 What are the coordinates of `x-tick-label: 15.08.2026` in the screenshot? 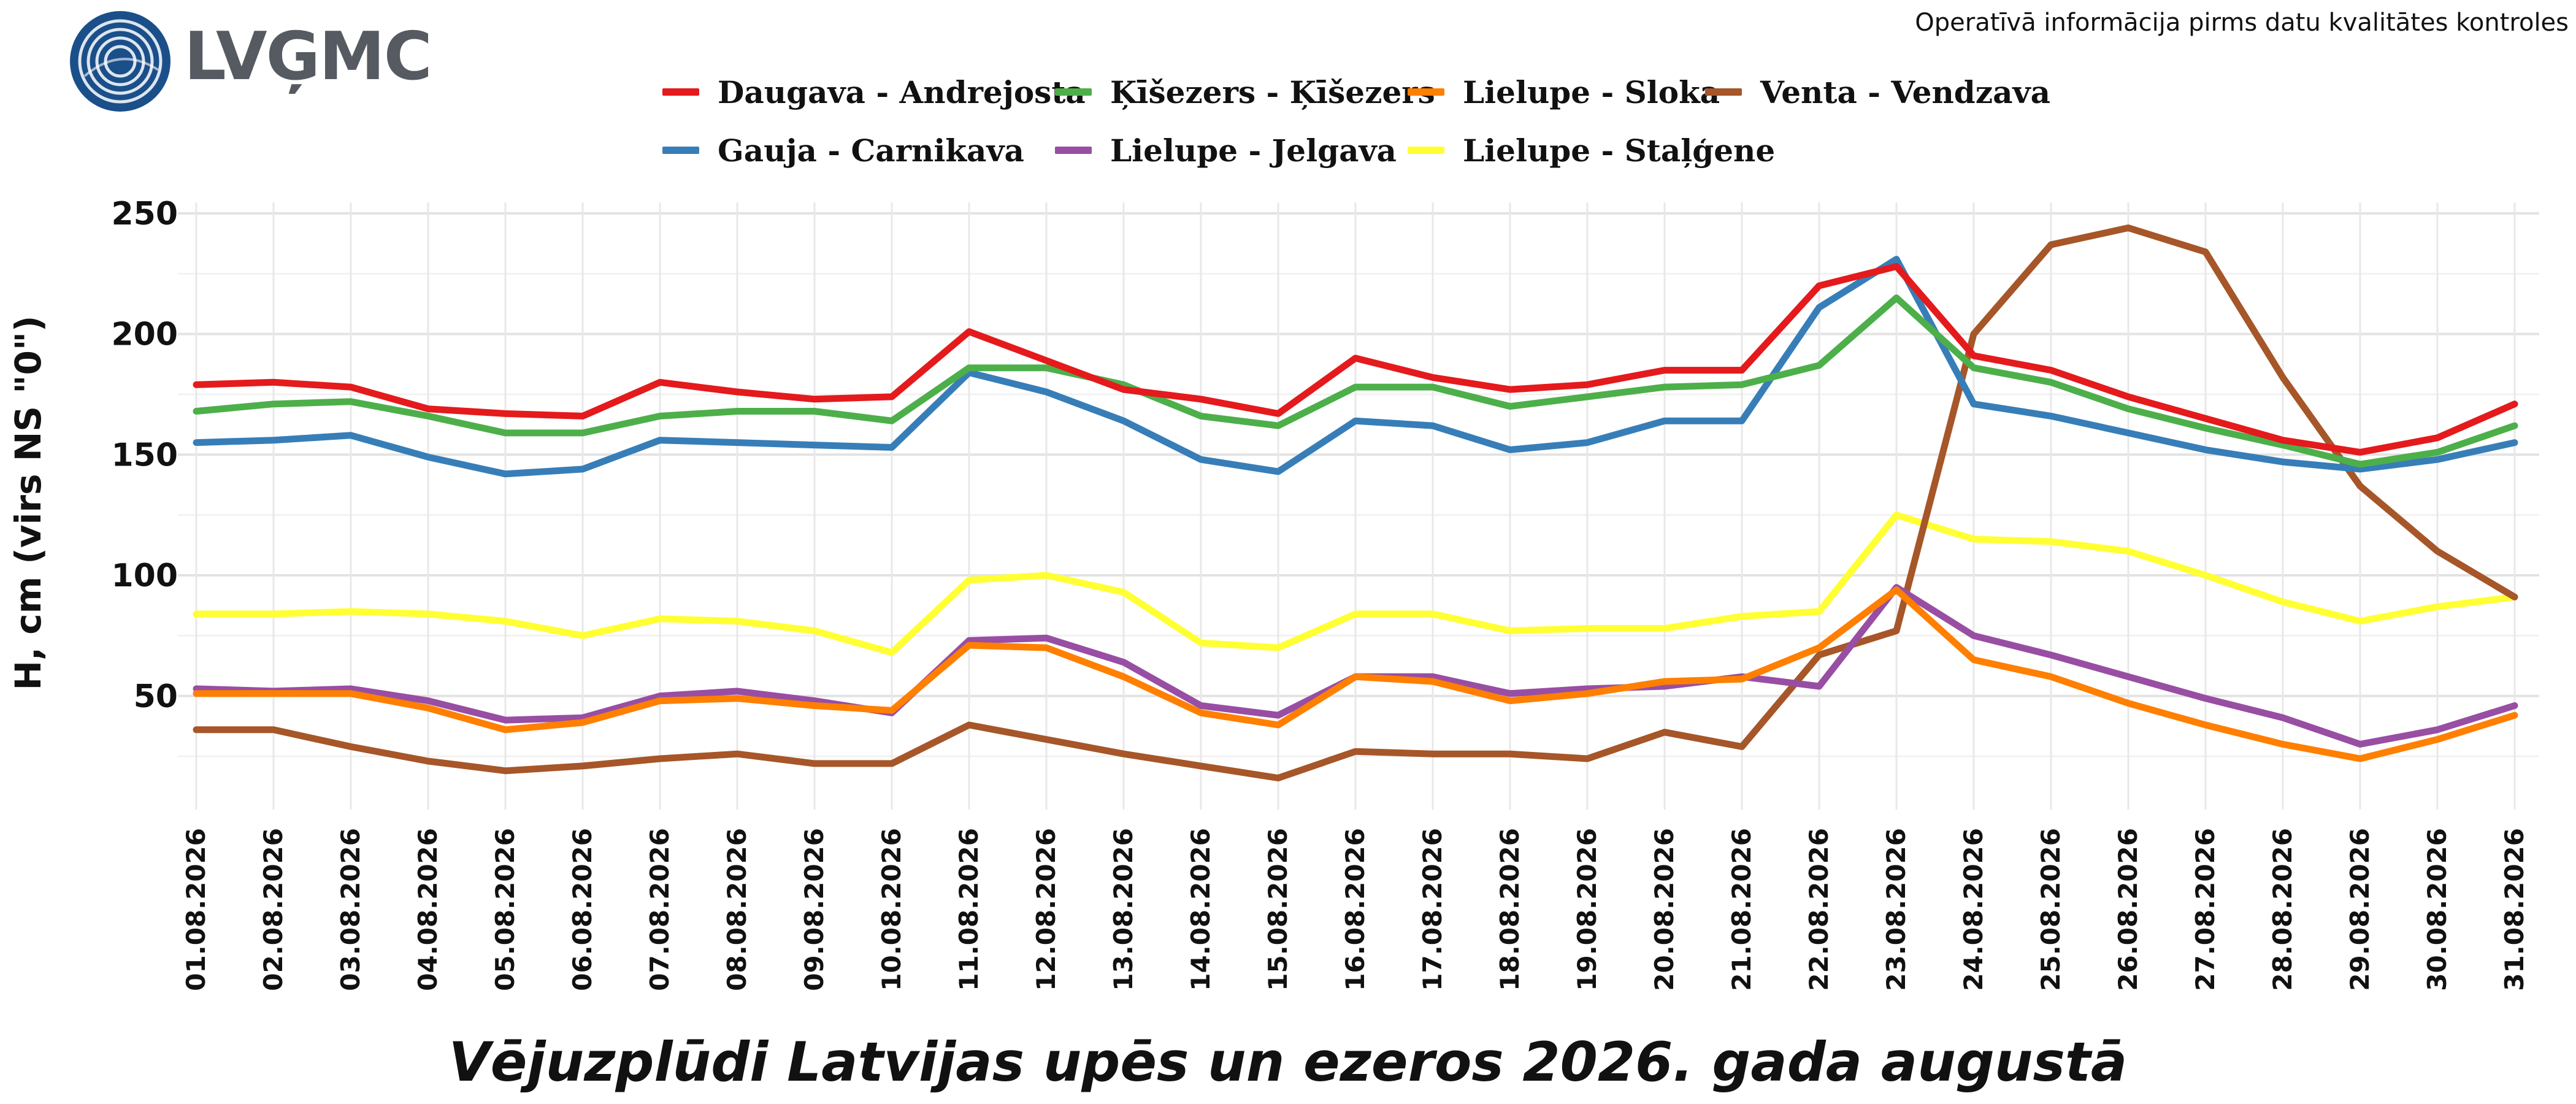 It's located at (1278, 909).